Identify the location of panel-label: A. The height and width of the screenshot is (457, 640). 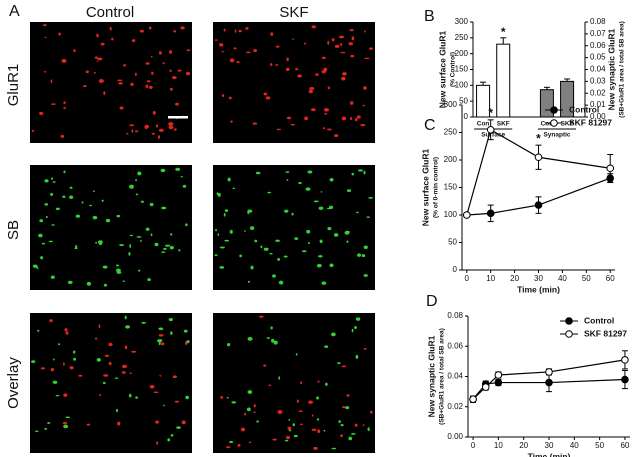
(14, 11).